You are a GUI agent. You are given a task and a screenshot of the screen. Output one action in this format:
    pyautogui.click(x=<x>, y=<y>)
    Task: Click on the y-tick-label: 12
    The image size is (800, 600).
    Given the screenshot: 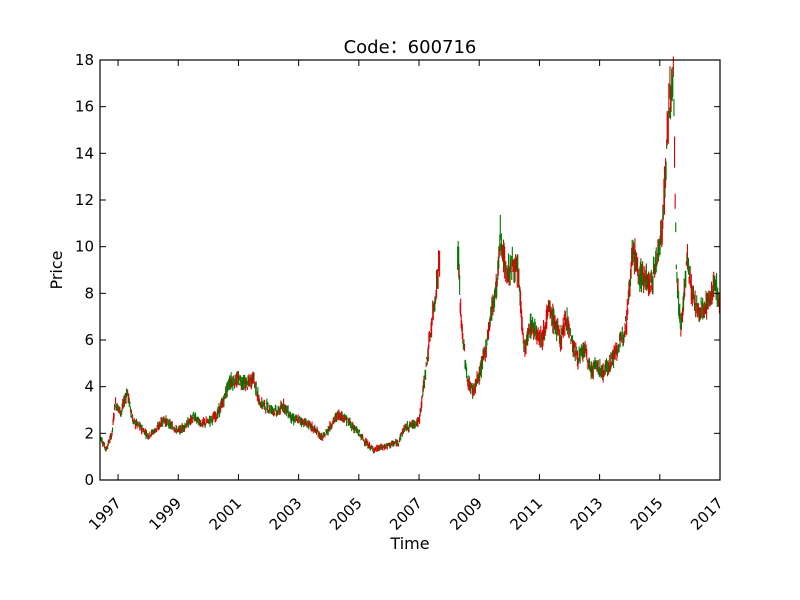 What is the action you would take?
    pyautogui.click(x=84, y=200)
    